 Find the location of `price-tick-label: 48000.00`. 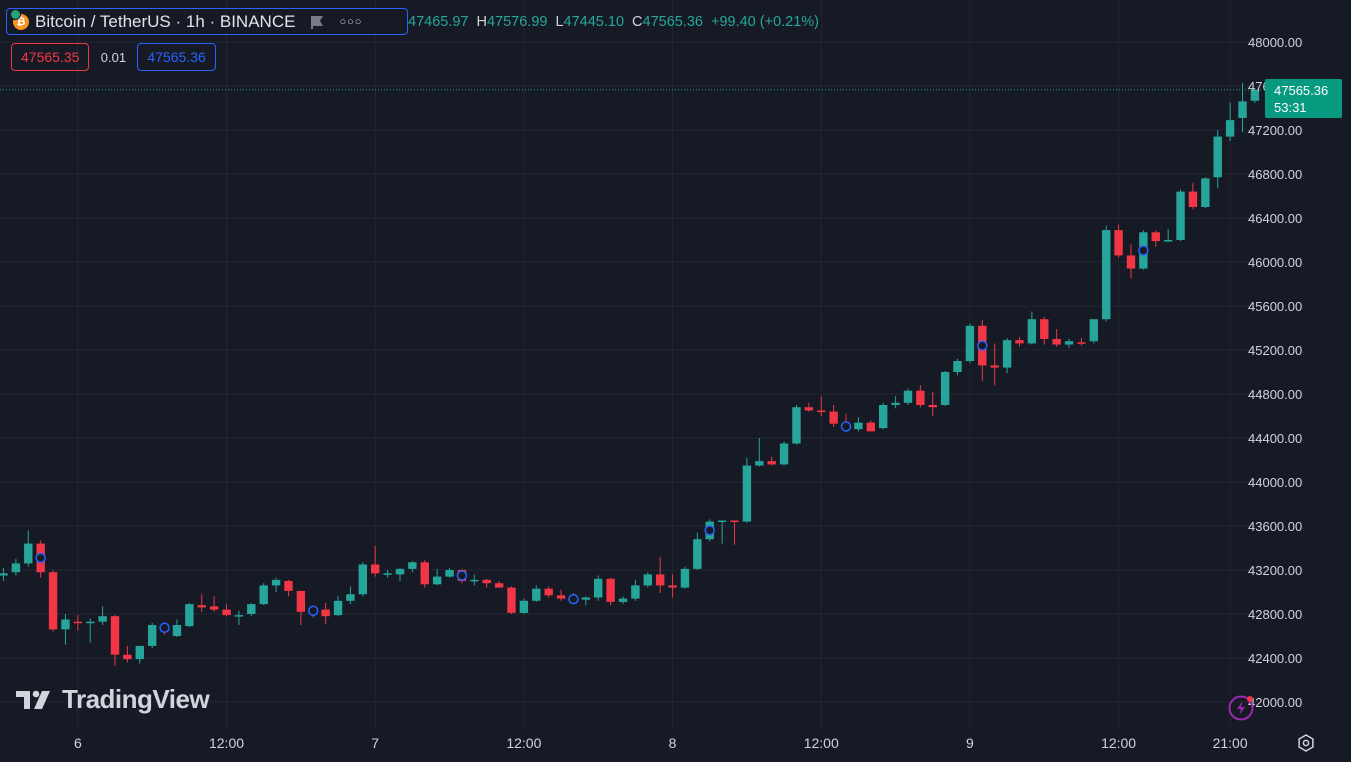

price-tick-label: 48000.00 is located at coordinates (1275, 42).